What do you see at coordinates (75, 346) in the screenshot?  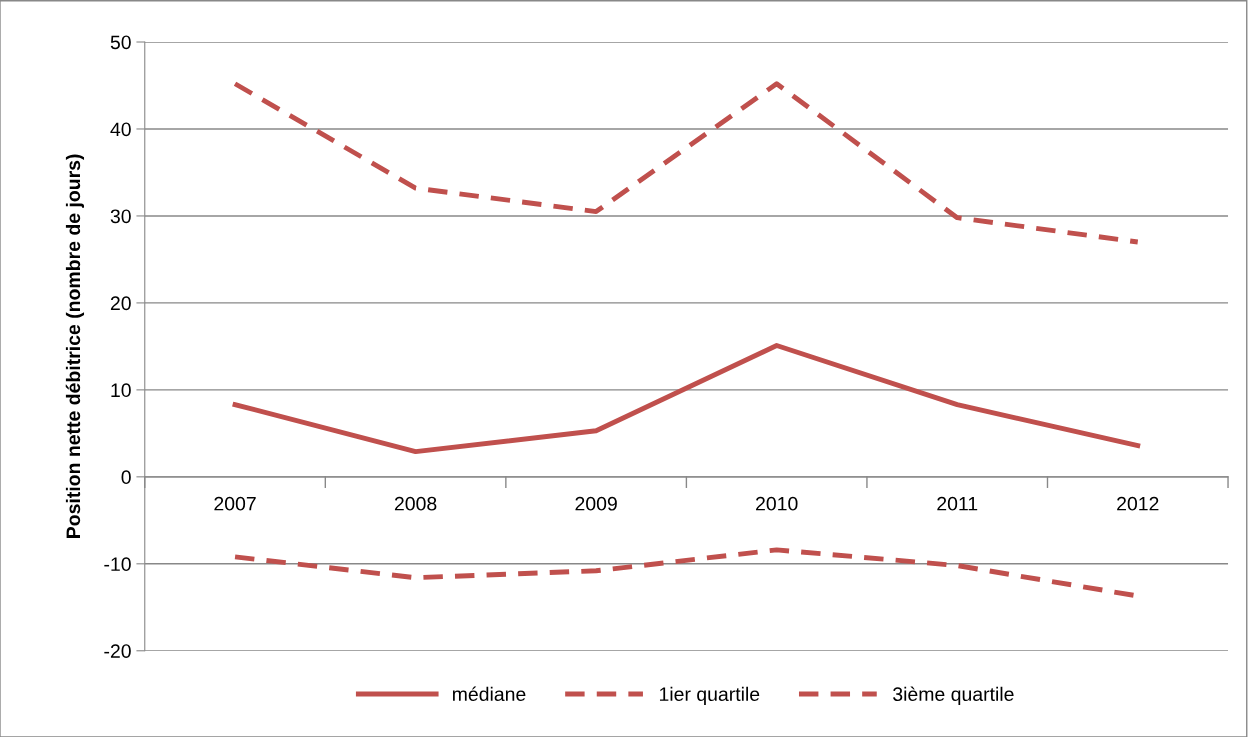 I see `y-axis-title: Position nette débitrice (nombre de jours)` at bounding box center [75, 346].